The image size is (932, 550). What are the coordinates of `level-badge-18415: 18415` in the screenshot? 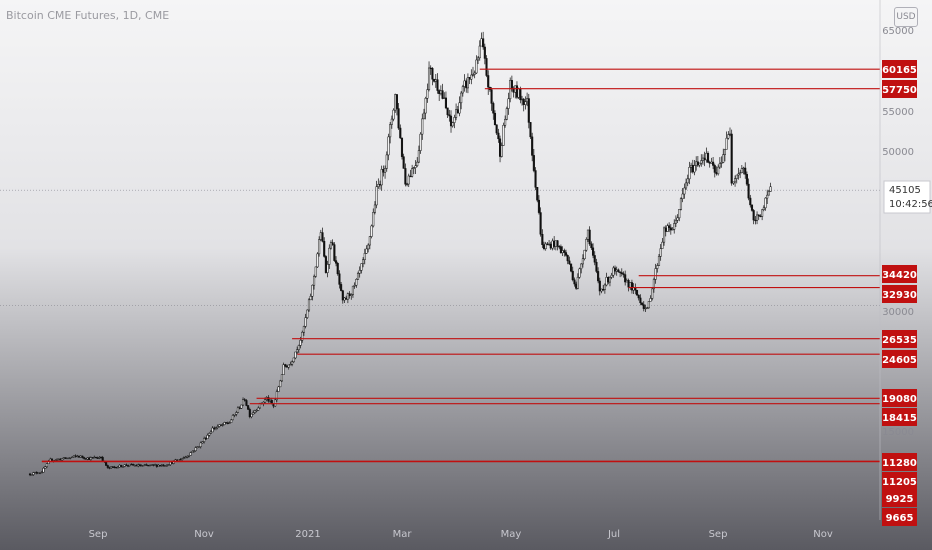 It's located at (899, 417).